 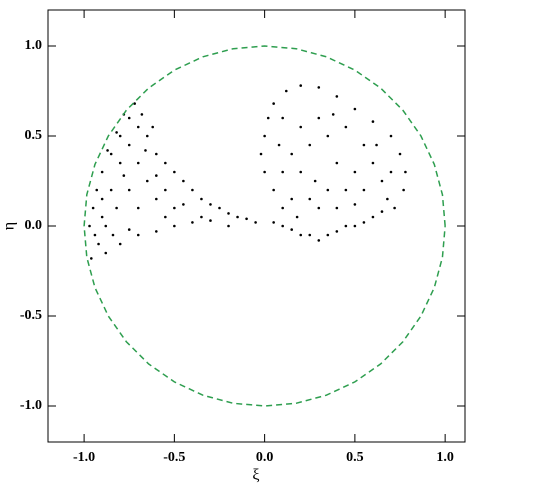 What do you see at coordinates (84, 457) in the screenshot?
I see `x-tick-label: -1.0` at bounding box center [84, 457].